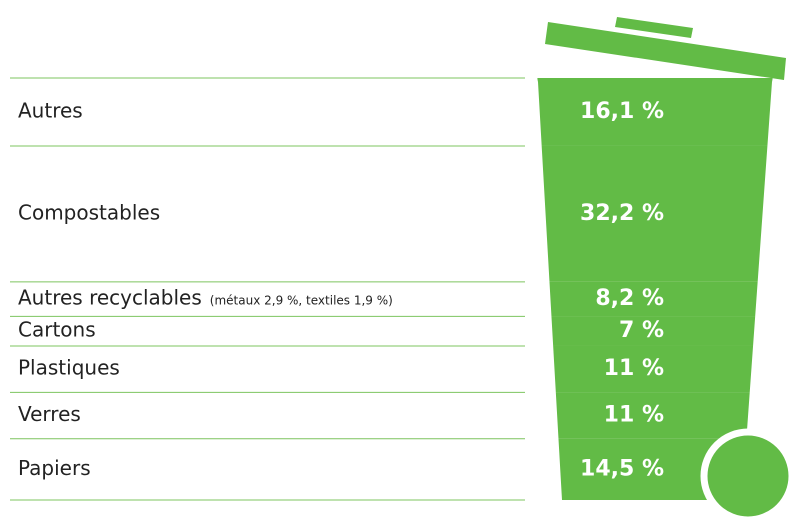 The width and height of the screenshot is (791, 531). What do you see at coordinates (622, 213) in the screenshot?
I see `value-label: 32,2 %` at bounding box center [622, 213].